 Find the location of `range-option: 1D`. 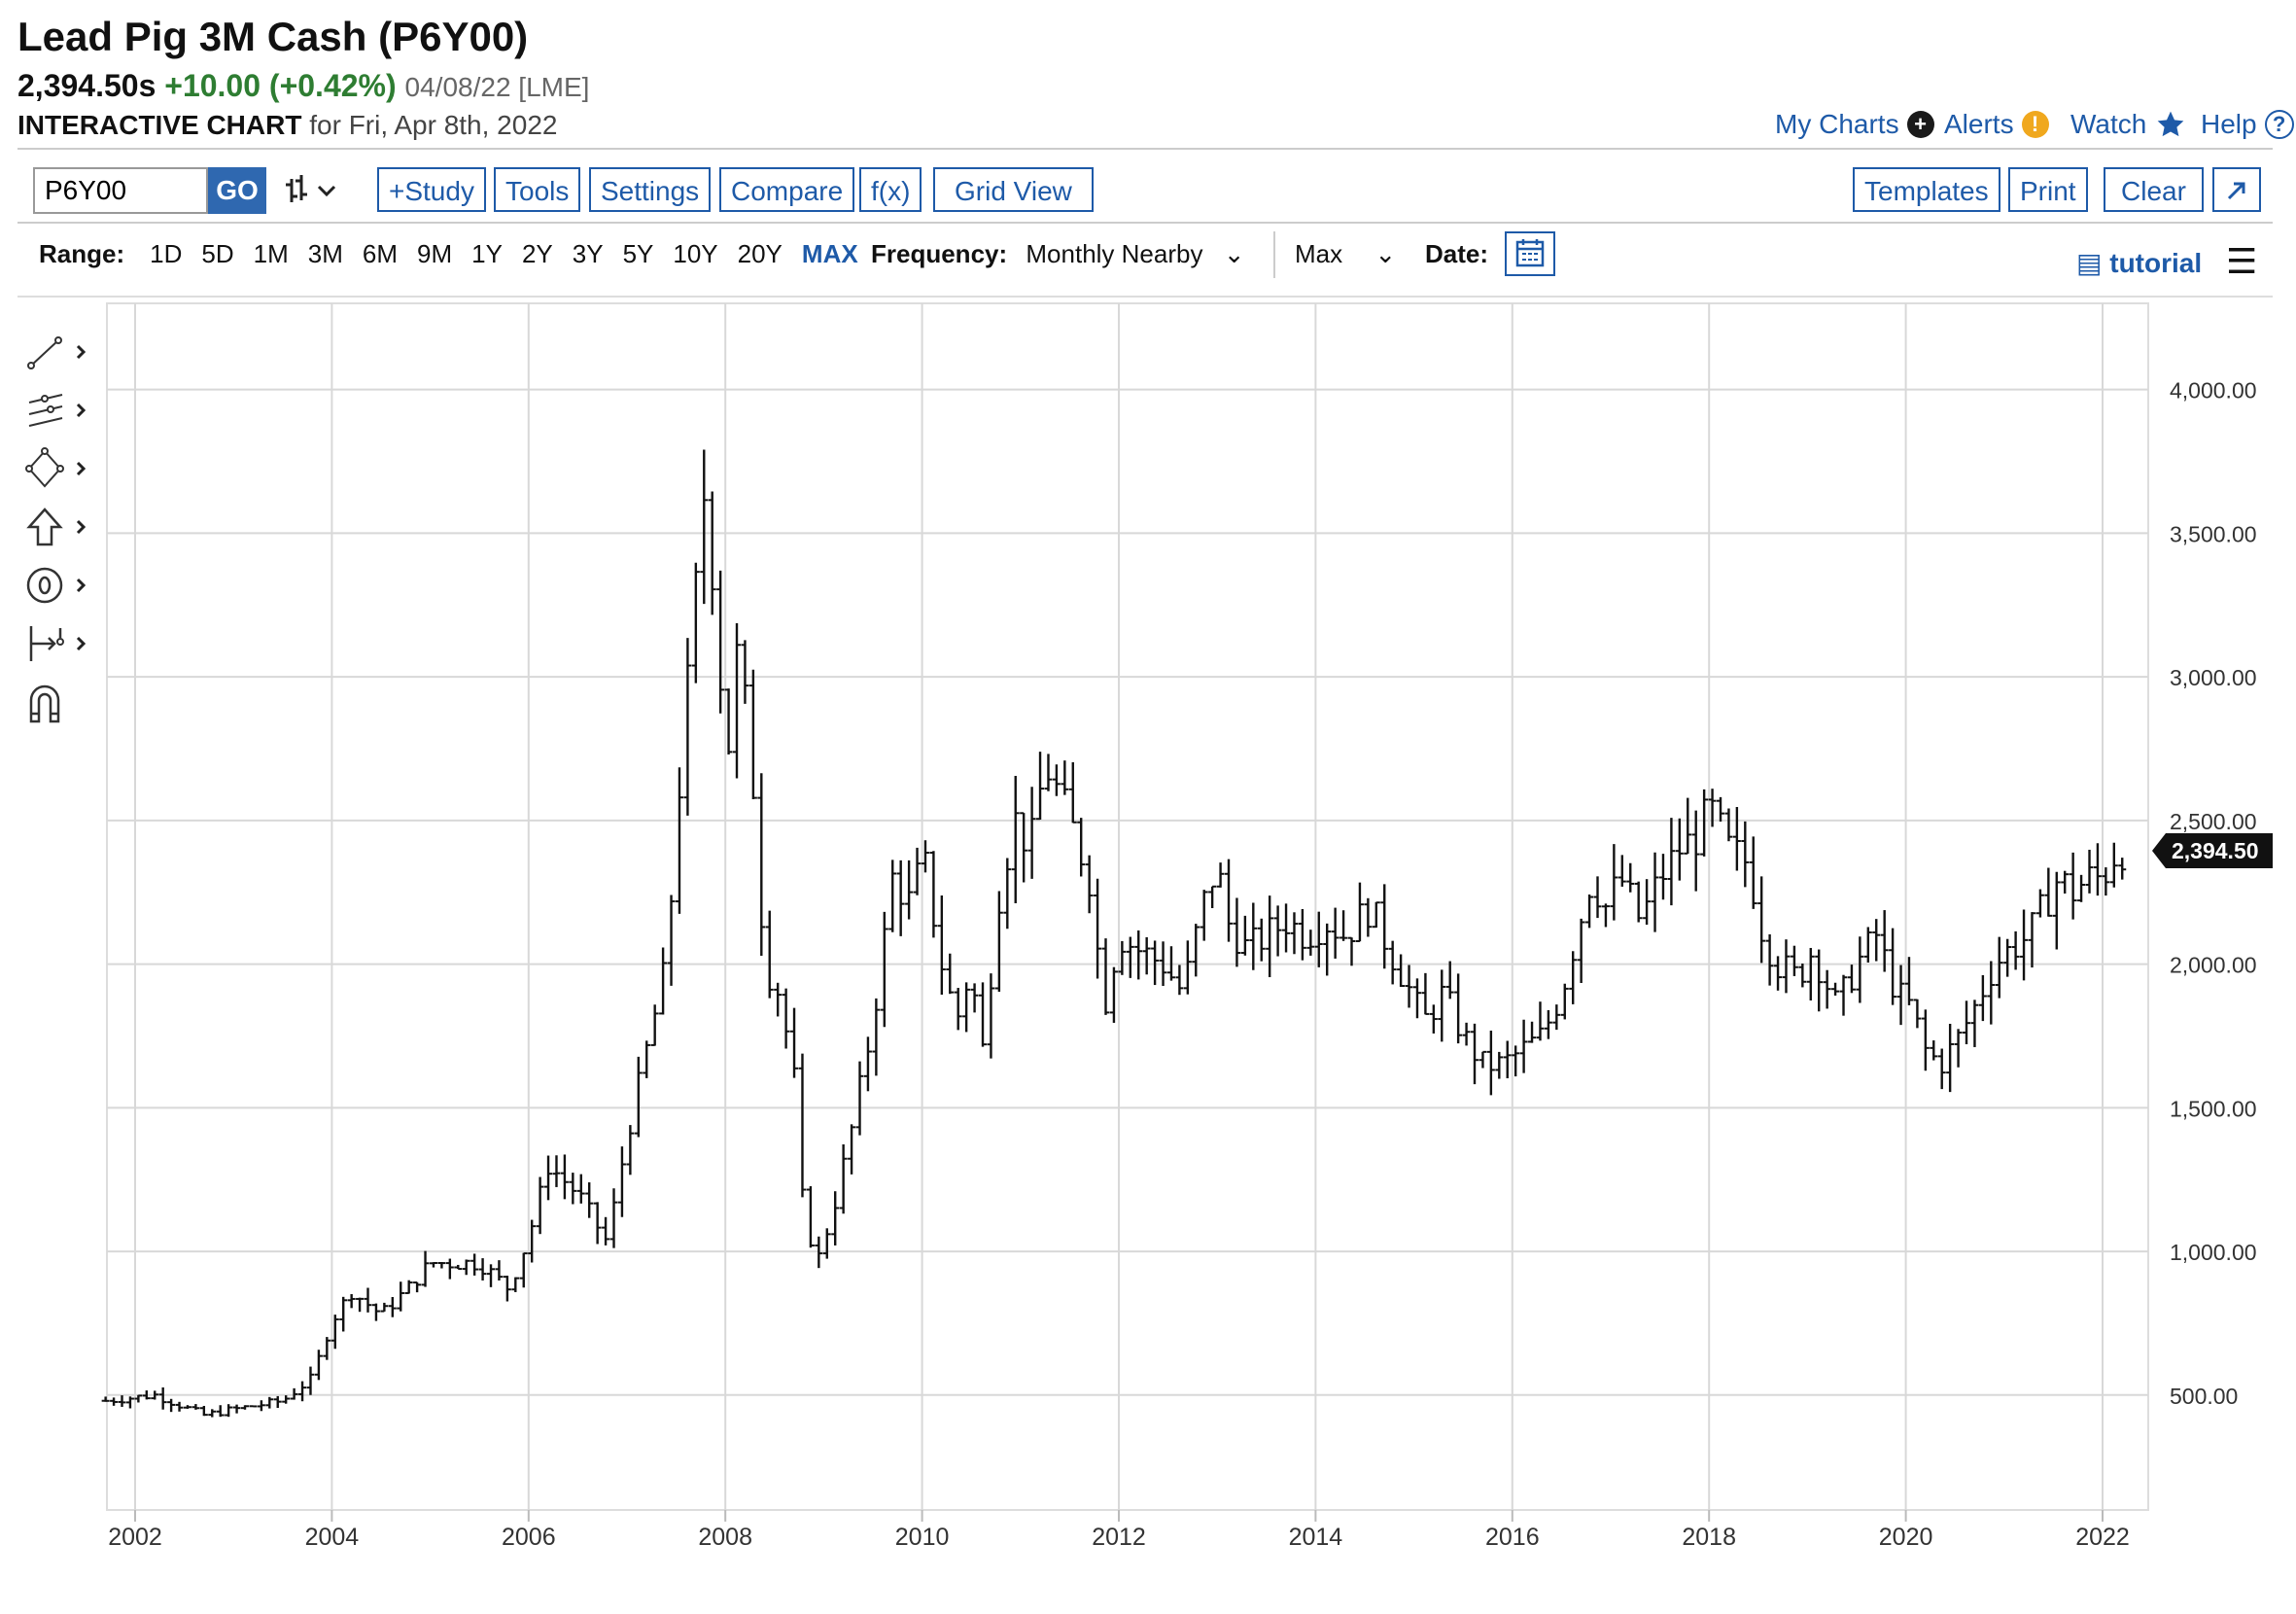

range-option: 1D is located at coordinates (166, 254).